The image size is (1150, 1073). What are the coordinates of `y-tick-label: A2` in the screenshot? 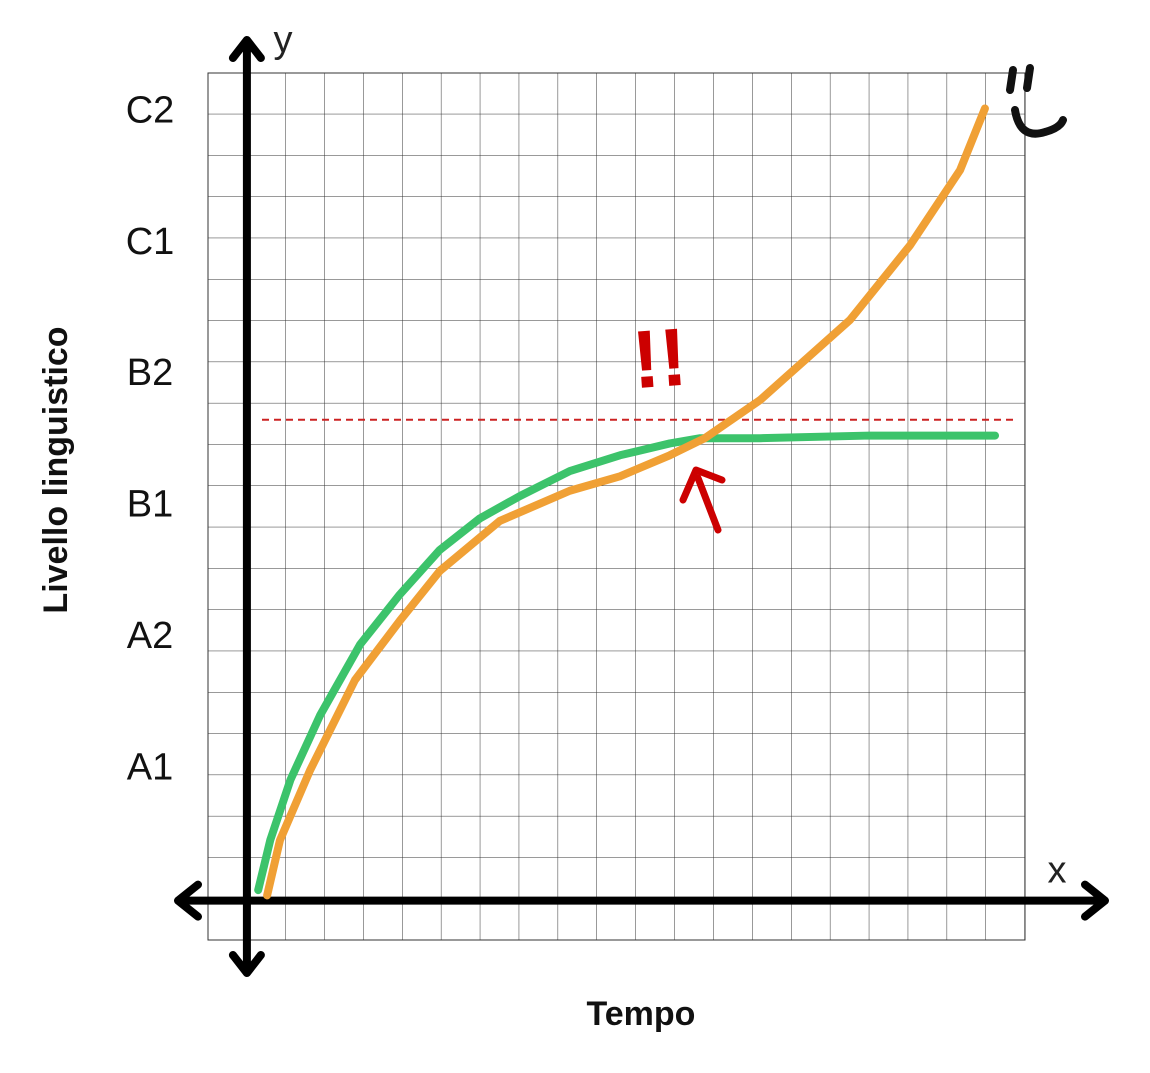 It's located at (150, 636).